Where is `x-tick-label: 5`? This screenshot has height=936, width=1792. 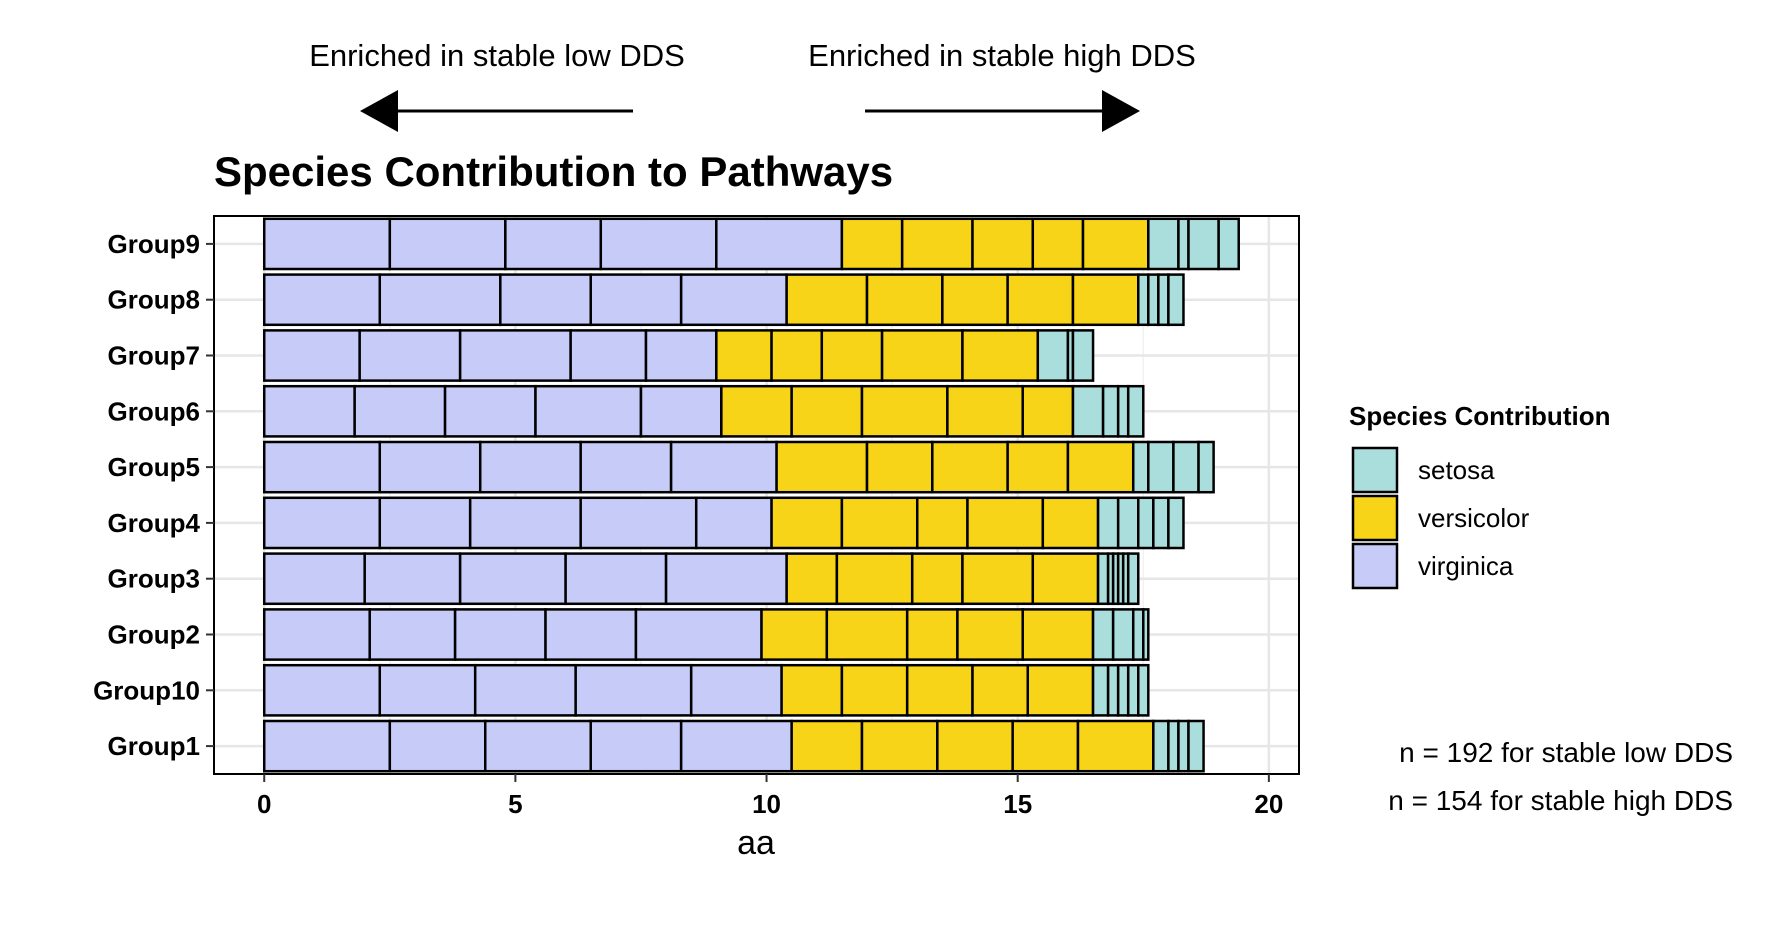 x-tick-label: 5 is located at coordinates (515, 804).